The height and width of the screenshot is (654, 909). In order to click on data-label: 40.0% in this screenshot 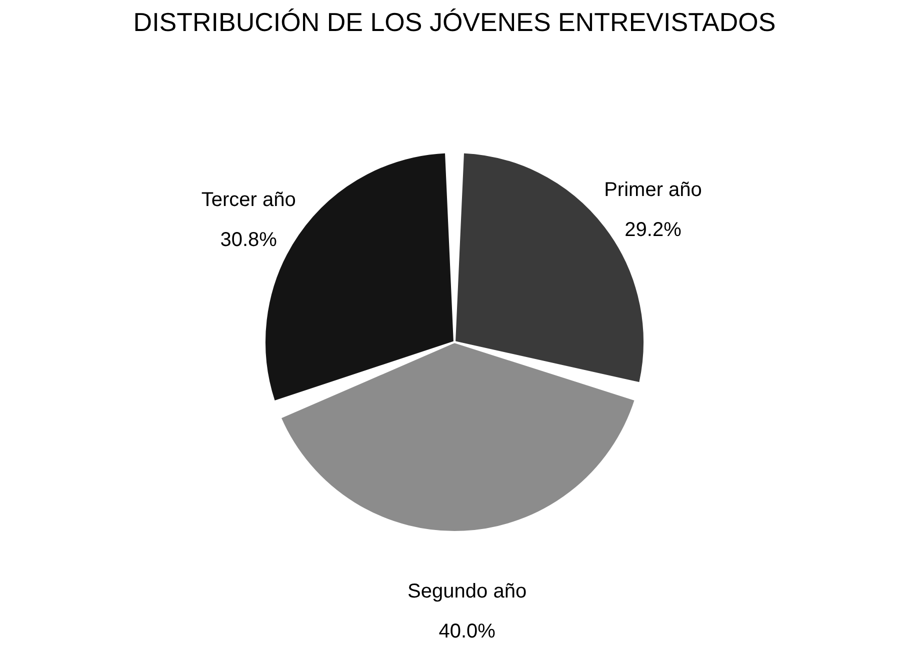, I will do `click(467, 631)`.